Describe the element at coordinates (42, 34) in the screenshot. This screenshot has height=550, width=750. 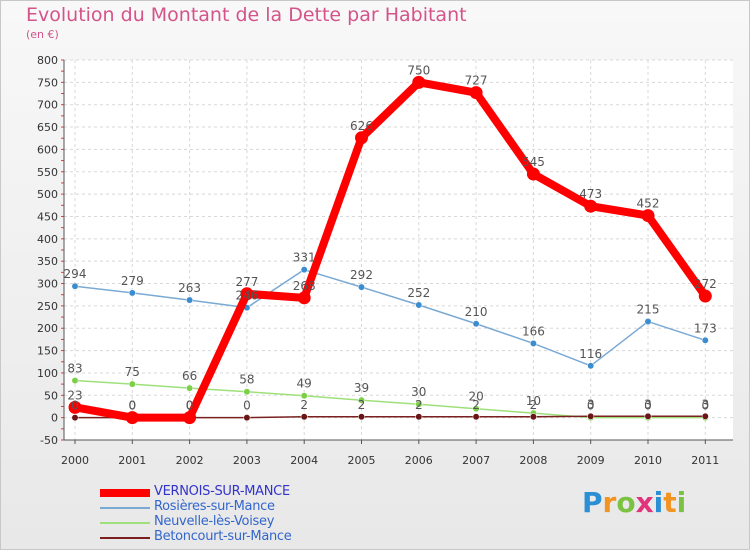
I see `chart-unit: (en €)` at that location.